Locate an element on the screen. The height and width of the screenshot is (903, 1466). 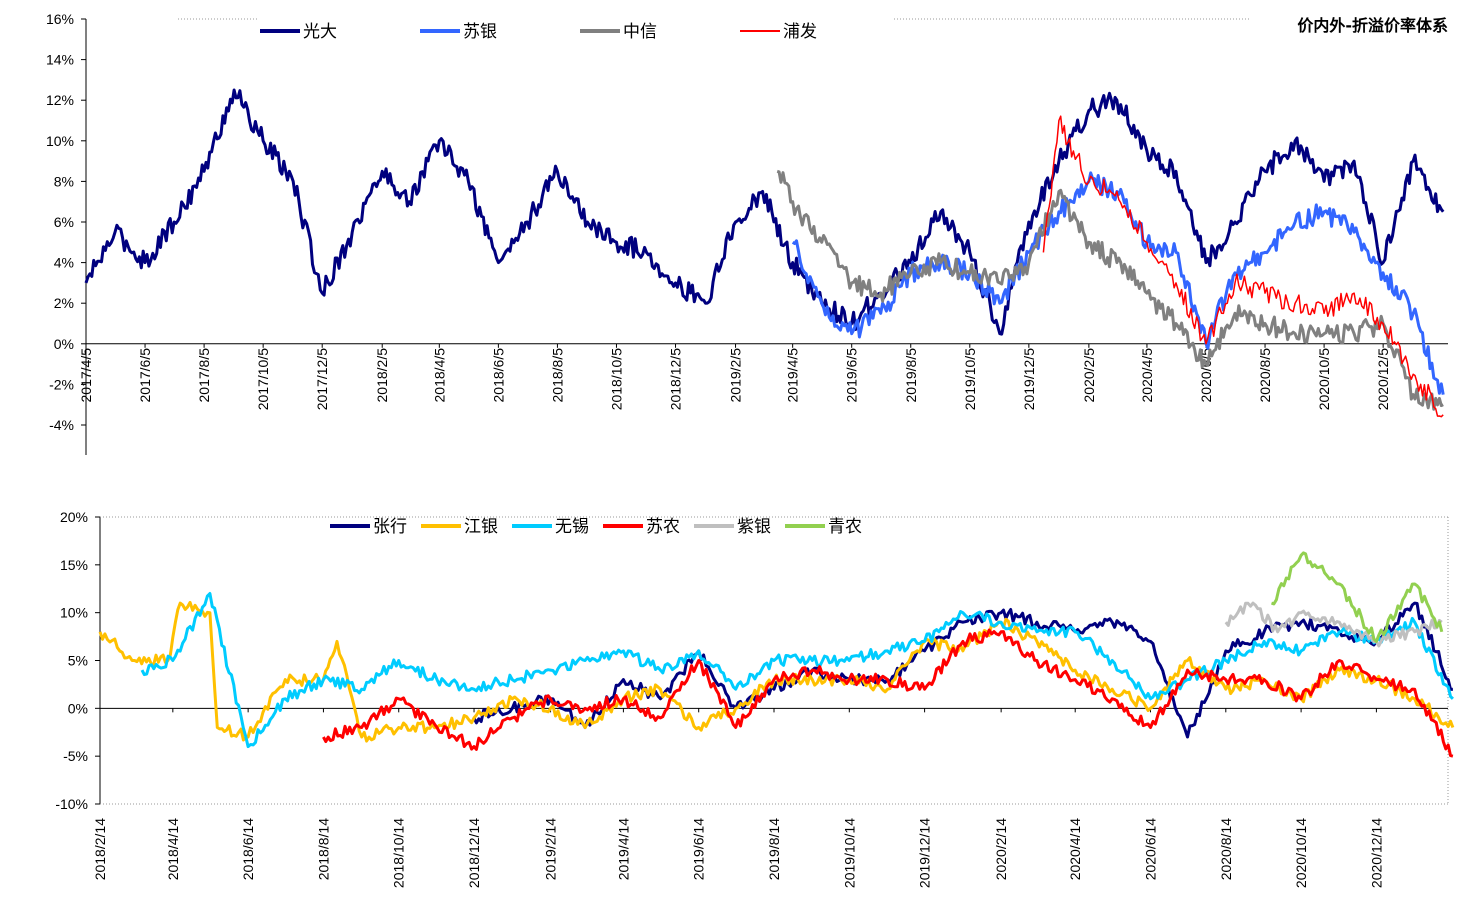
x-tick-label: 2019/12/14 is located at coordinates (925, 853).